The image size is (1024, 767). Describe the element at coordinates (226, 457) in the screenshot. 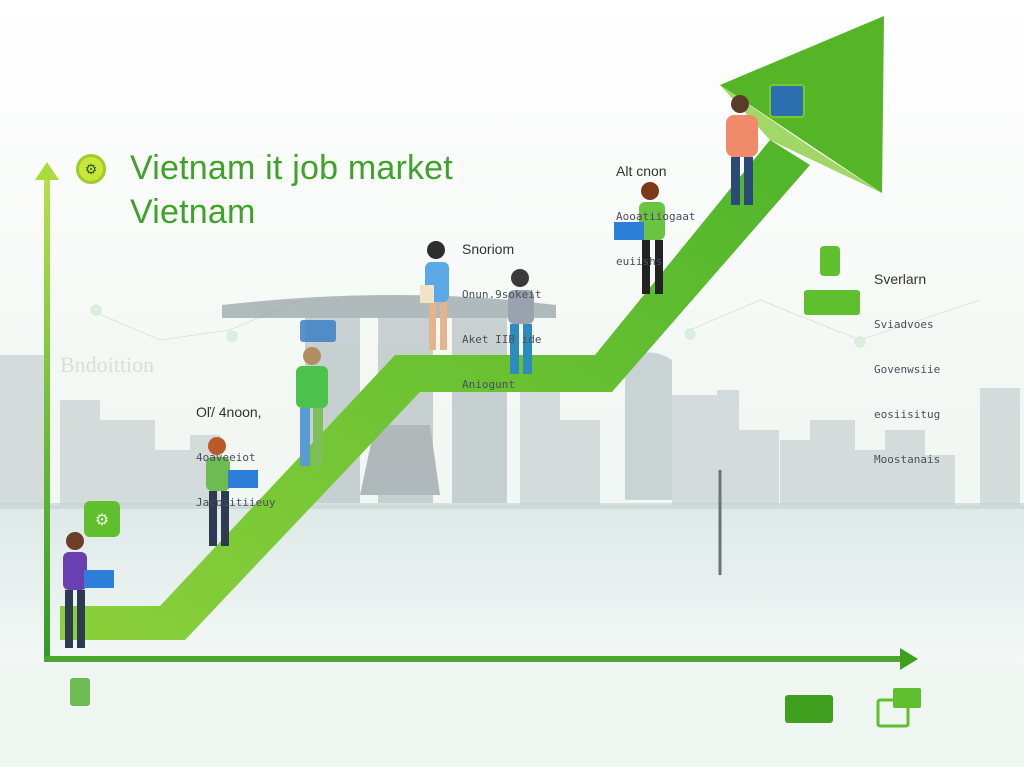

I see `note-1-line-1: 4oaveeiot` at that location.